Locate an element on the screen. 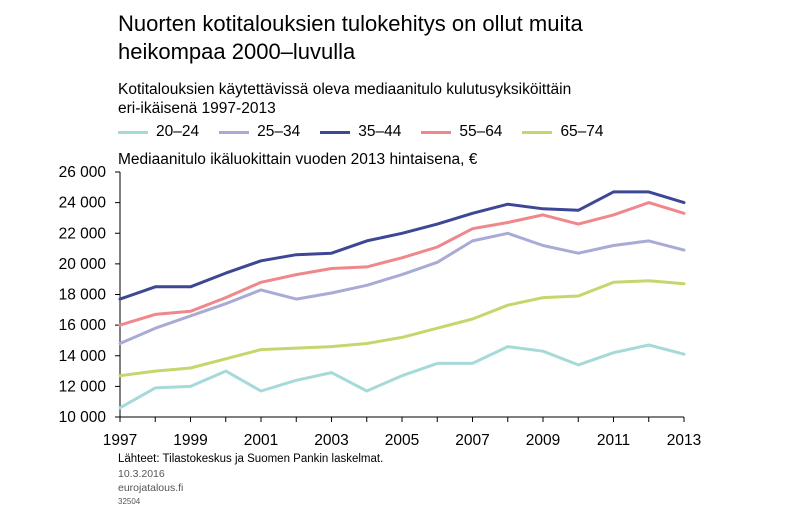 The height and width of the screenshot is (522, 800). legend-item: 55–64 is located at coordinates (461, 132).